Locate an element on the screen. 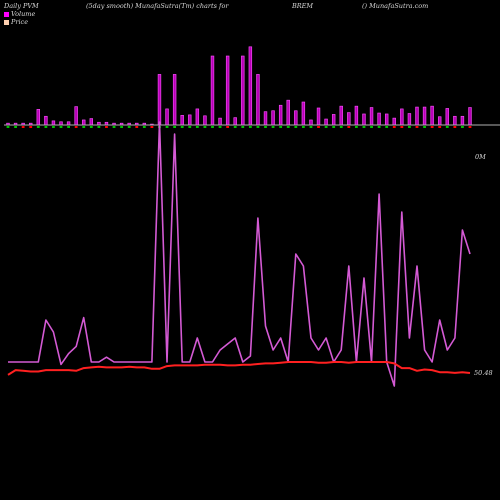 This screenshot has width=500, height=500. pvm-axis-label: 0M is located at coordinates (480, 157).